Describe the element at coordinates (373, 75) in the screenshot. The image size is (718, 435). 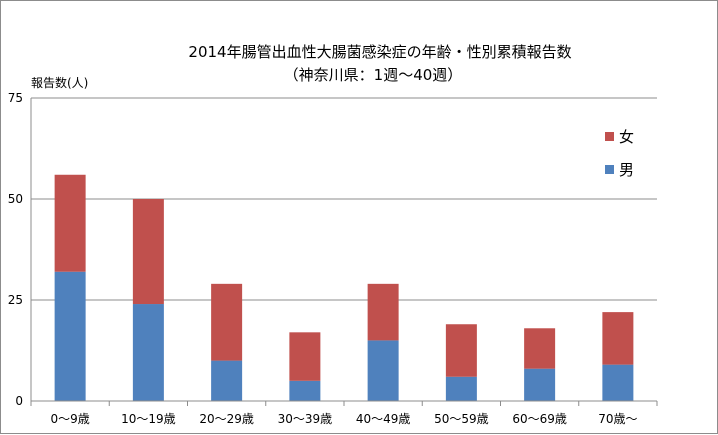
I see `chart-subtitle: （神奈川県：1週～40週）` at that location.